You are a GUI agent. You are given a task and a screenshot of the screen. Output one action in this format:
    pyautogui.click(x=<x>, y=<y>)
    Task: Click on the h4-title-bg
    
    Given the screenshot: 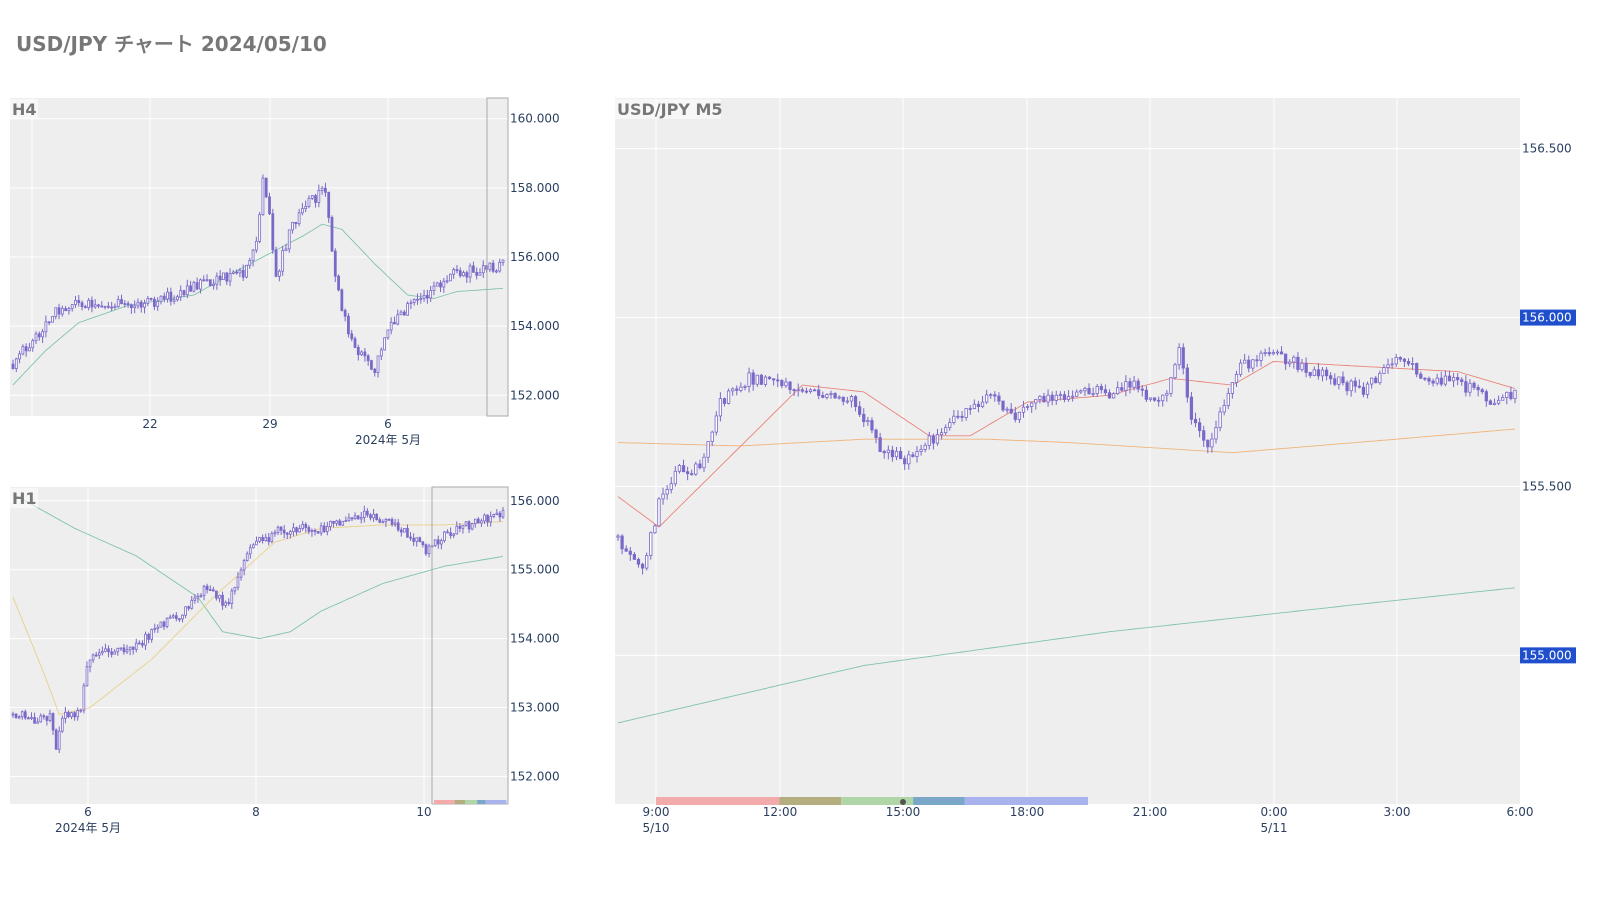 What is the action you would take?
    pyautogui.click(x=24, y=109)
    